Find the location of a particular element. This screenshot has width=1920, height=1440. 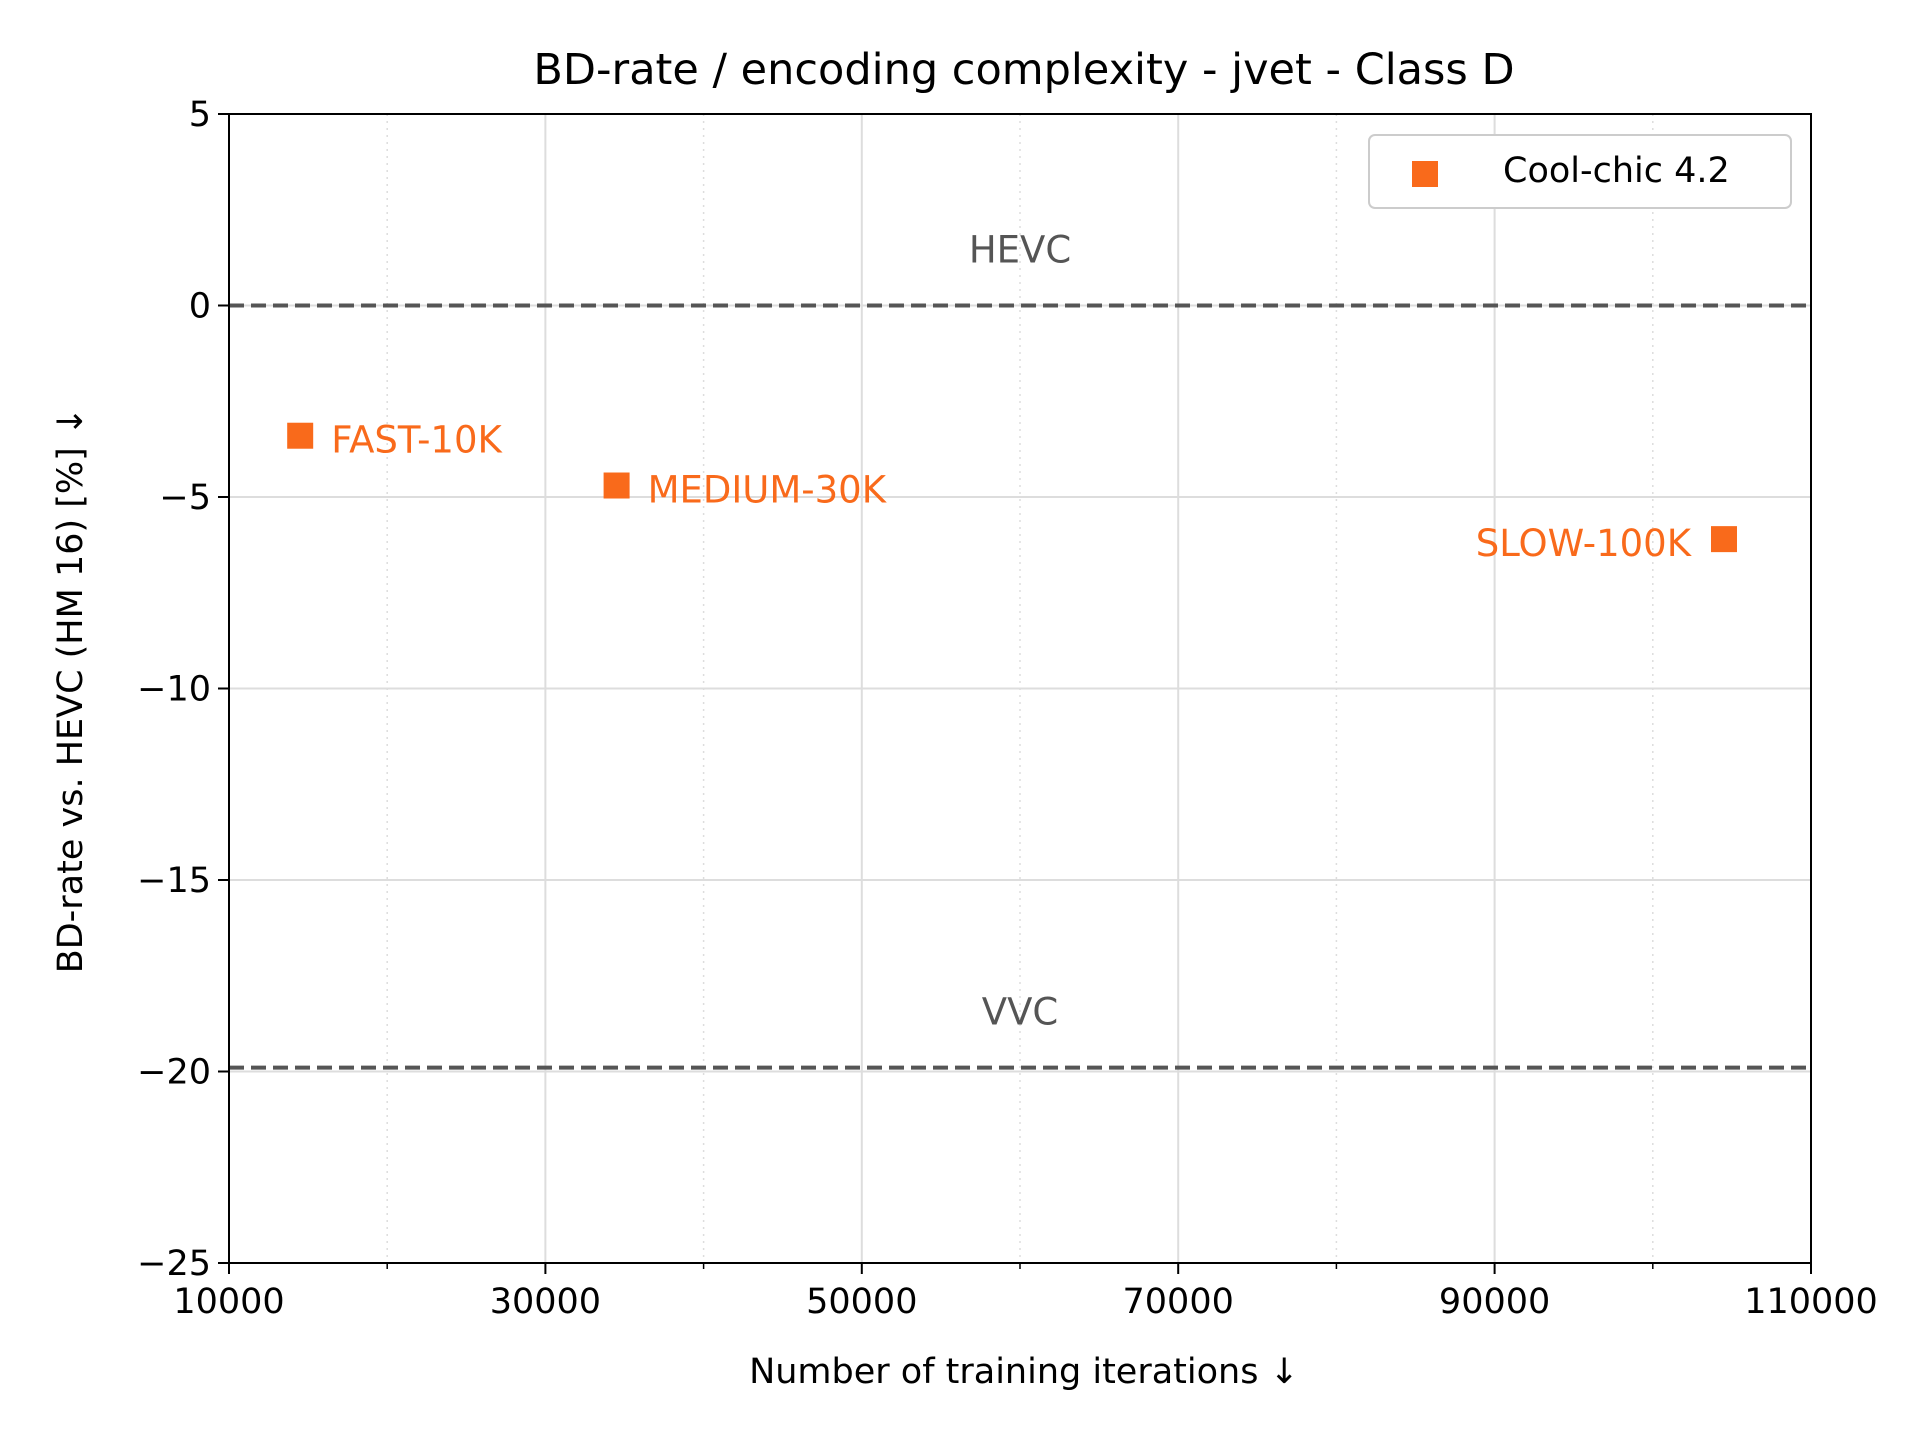

data-label-slow-100k: SLOW-100K is located at coordinates (1584, 543).